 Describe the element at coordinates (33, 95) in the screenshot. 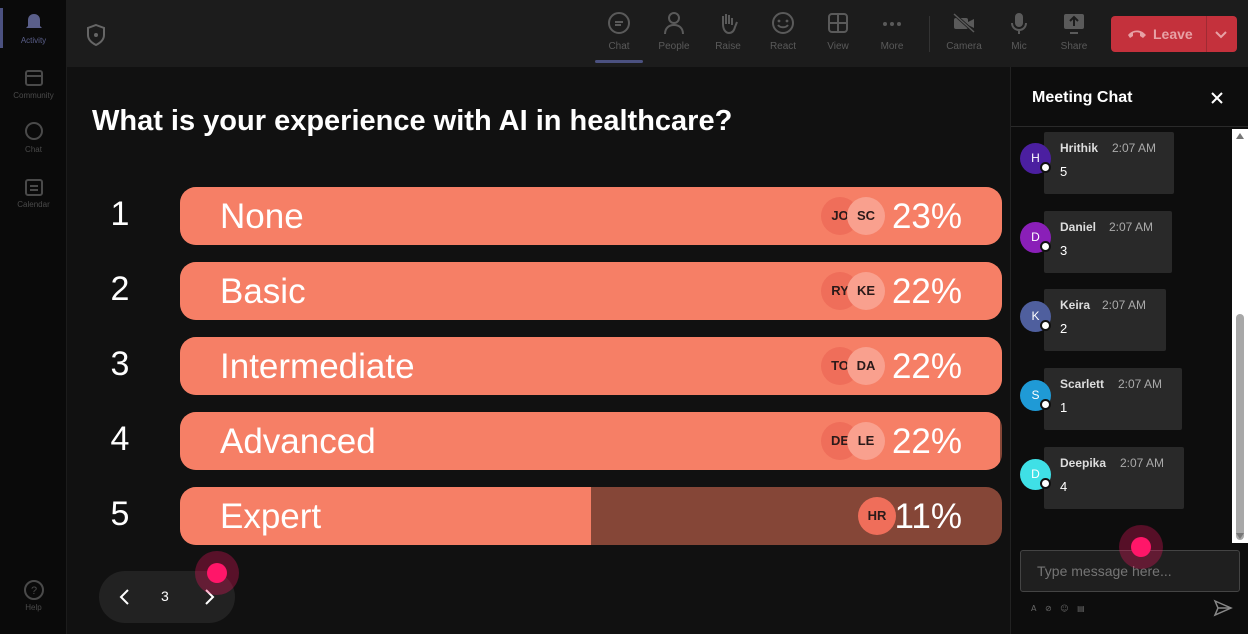

I see `rail-item-label: Community` at that location.